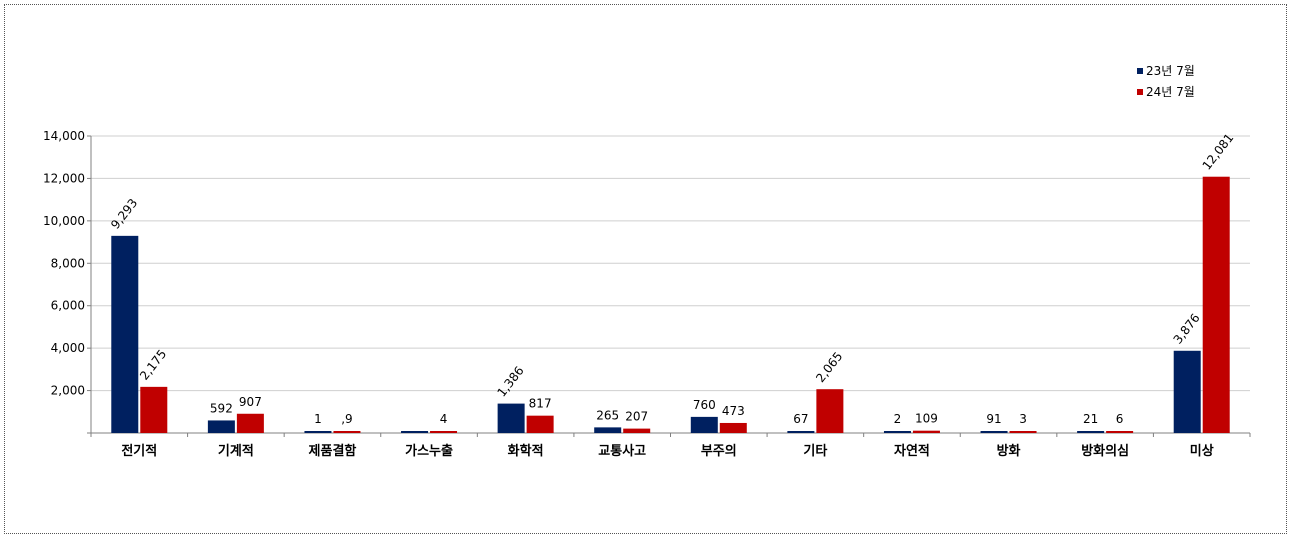  I want to click on y-tick-label: 12,000, so click(64, 178).